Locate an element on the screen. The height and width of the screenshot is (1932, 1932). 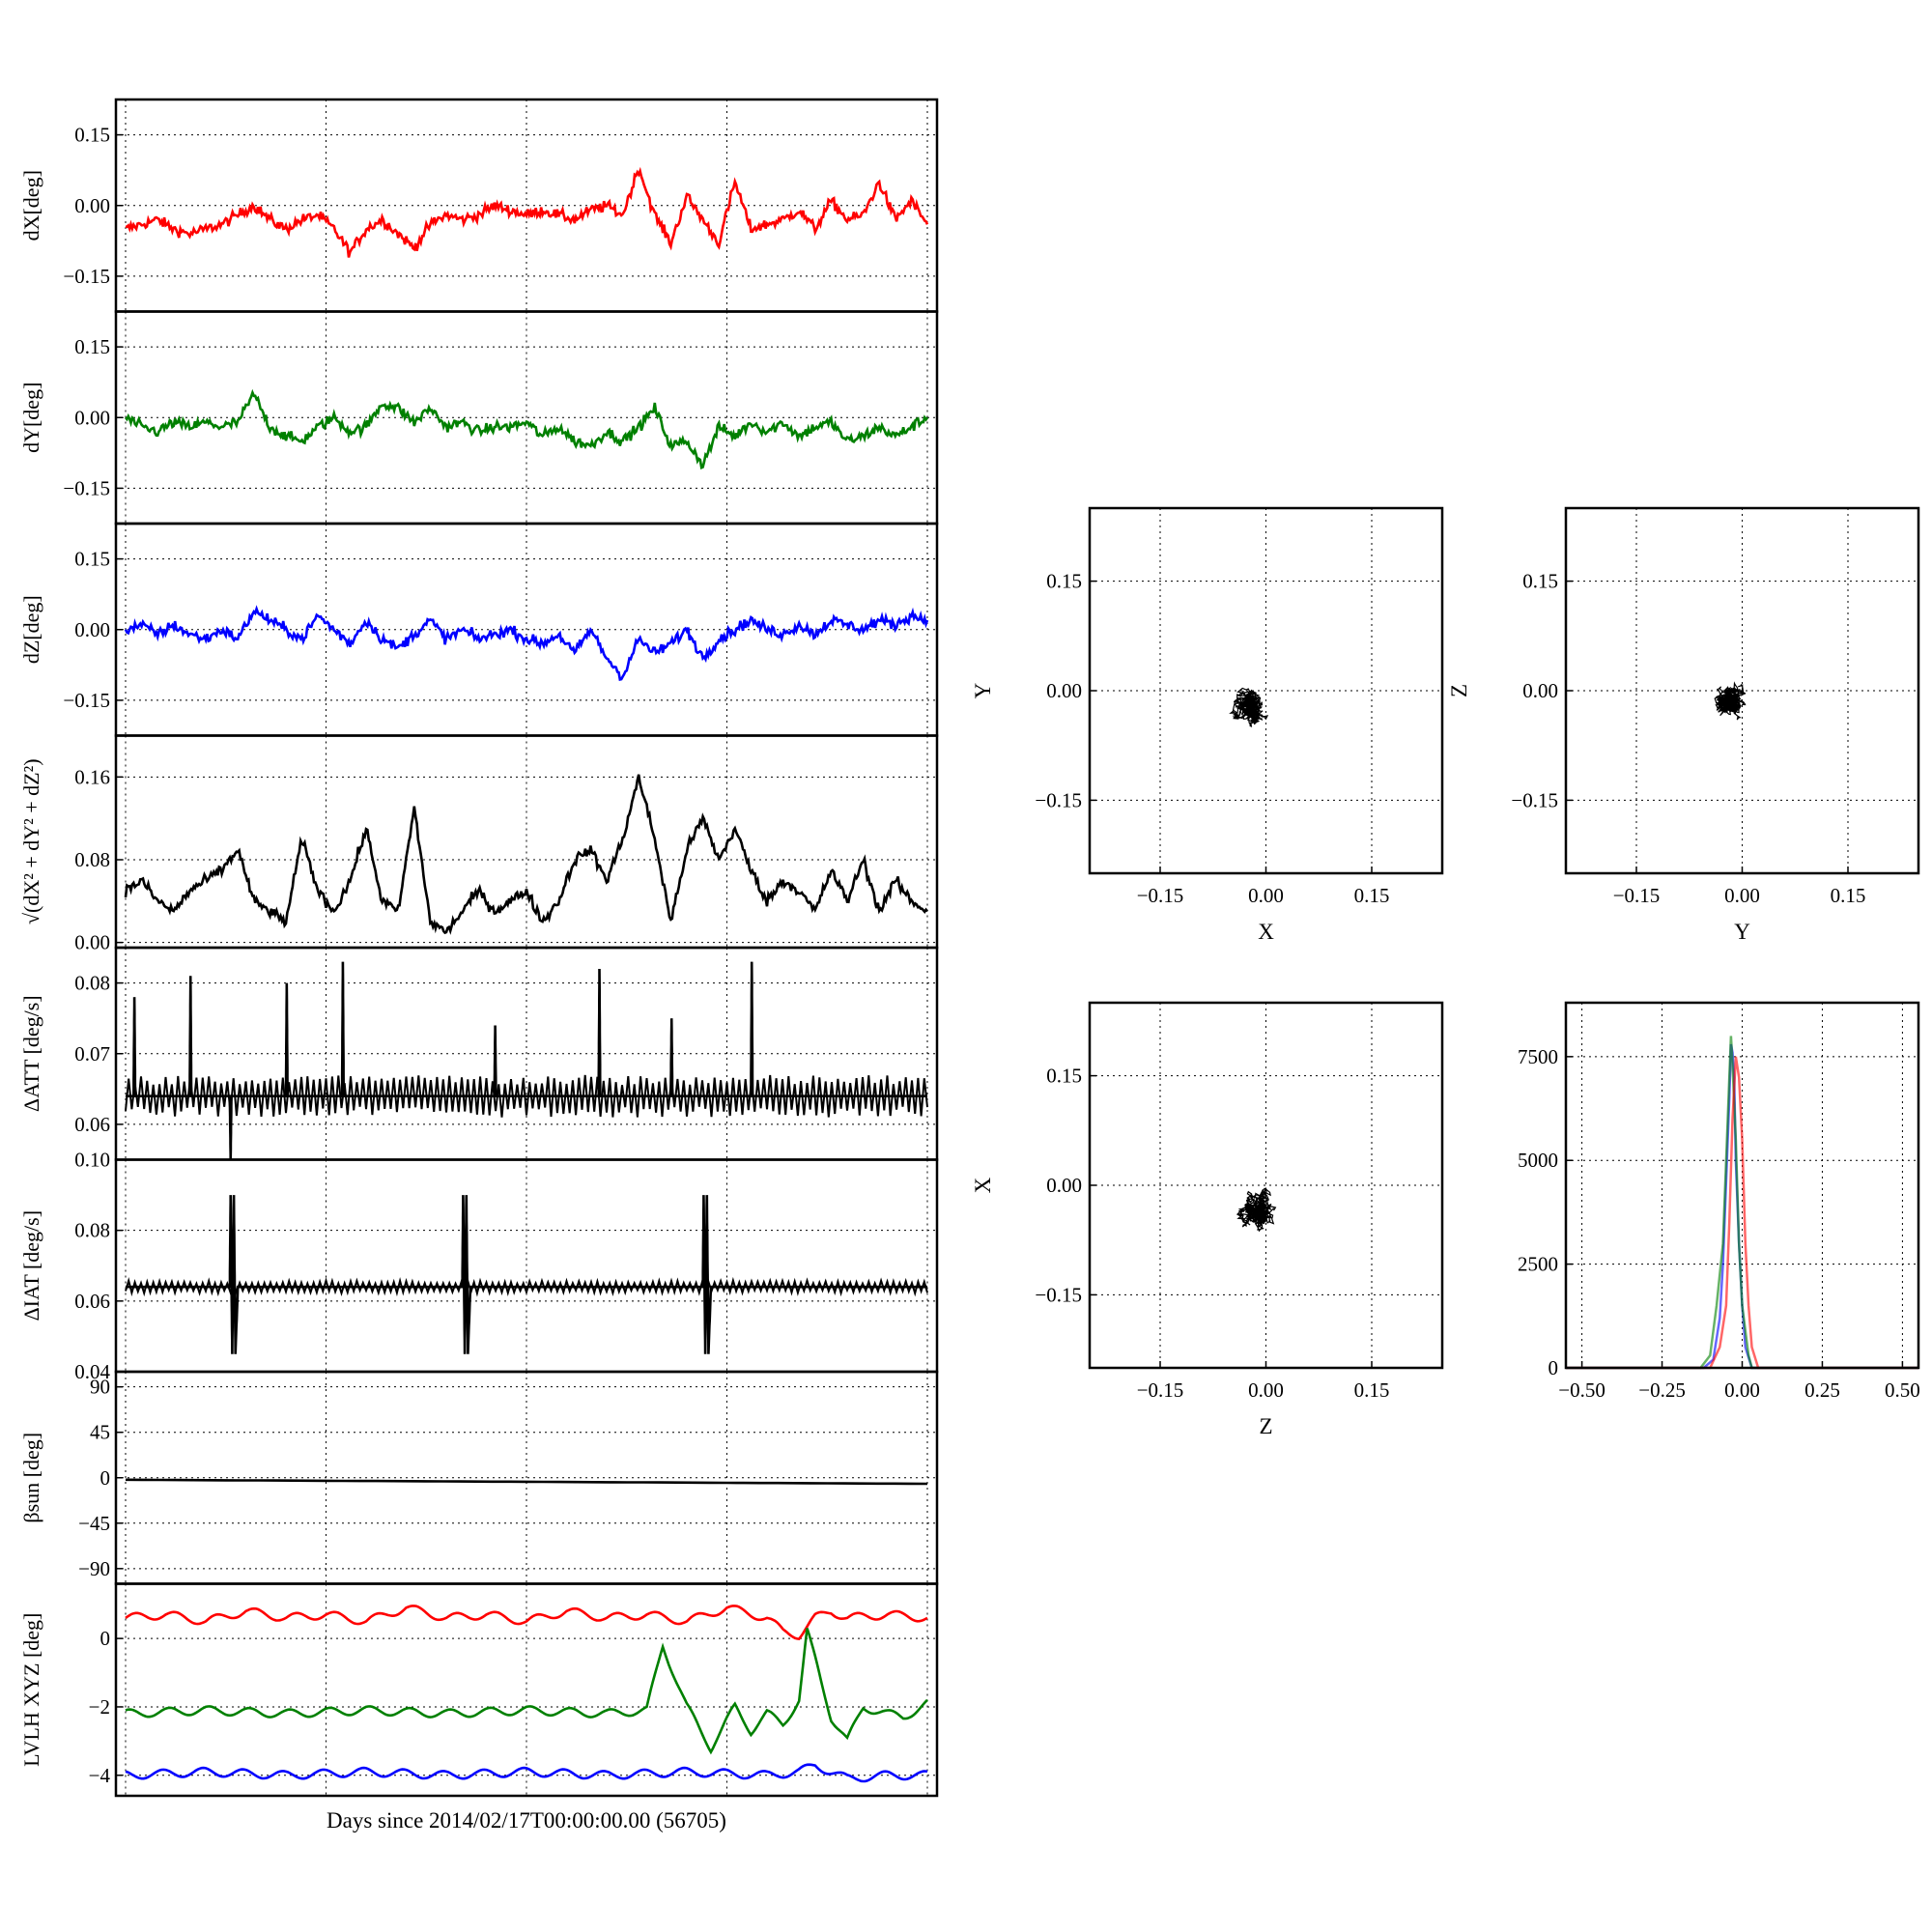
x-axis-label: Z is located at coordinates (1265, 1426).